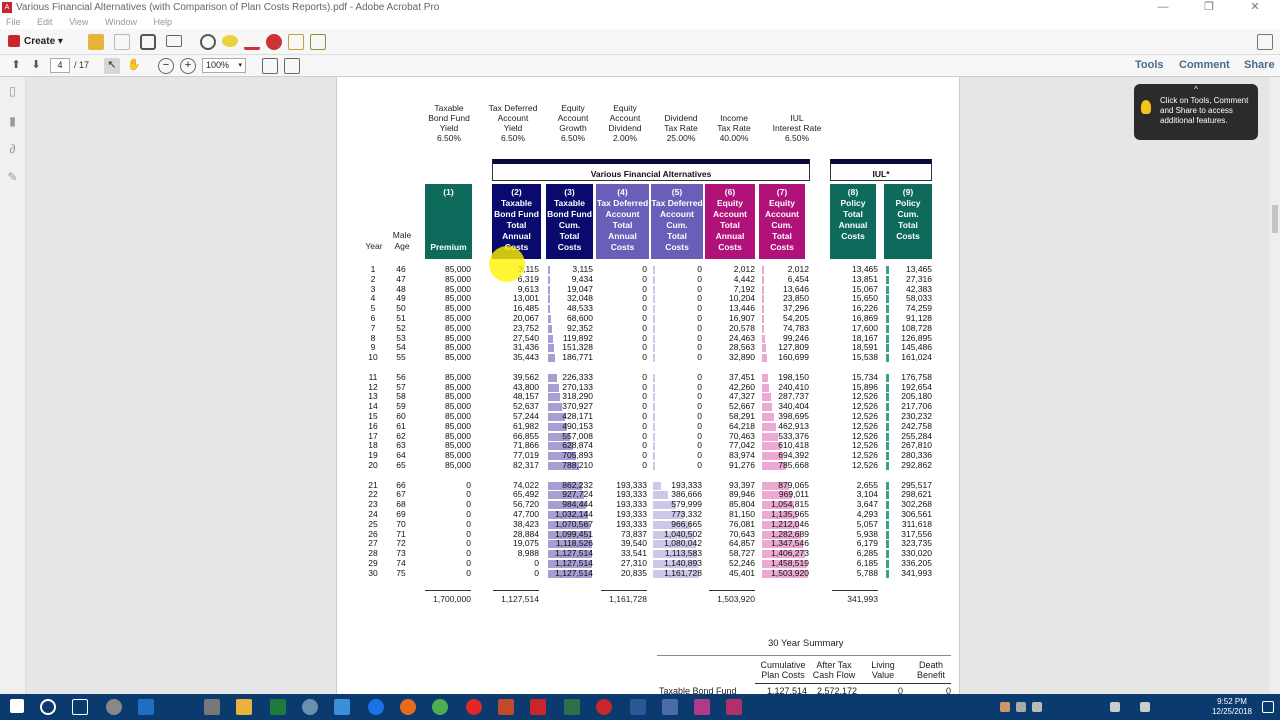 The height and width of the screenshot is (720, 1280). What do you see at coordinates (622, 214) in the screenshot?
I see `column-header-line: Account` at bounding box center [622, 214].